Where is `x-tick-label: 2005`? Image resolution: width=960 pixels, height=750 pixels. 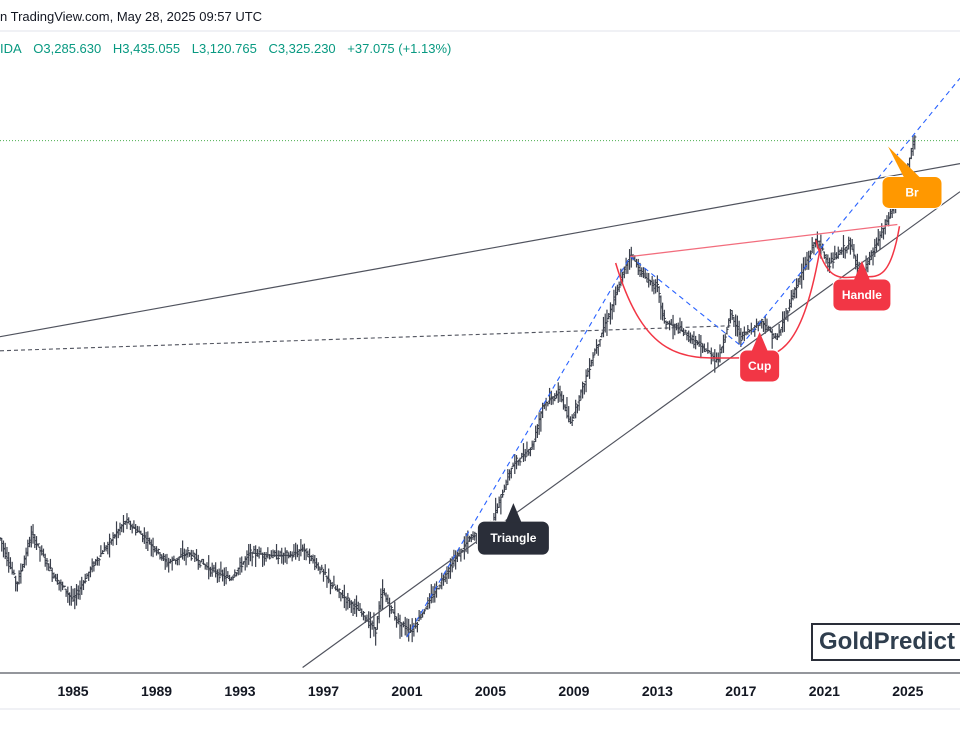 x-tick-label: 2005 is located at coordinates (490, 691).